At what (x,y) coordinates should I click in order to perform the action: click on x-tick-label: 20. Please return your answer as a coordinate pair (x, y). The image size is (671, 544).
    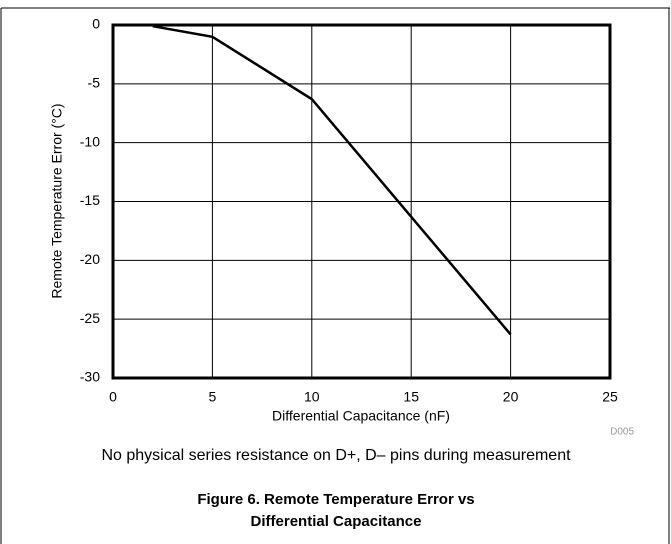
    Looking at the image, I should click on (511, 397).